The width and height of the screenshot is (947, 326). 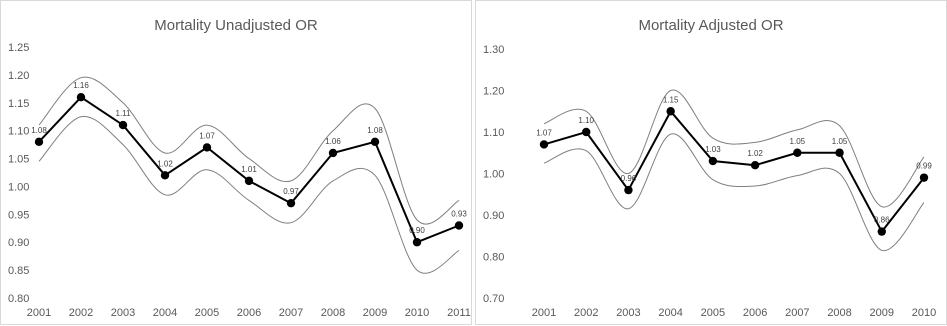 I want to click on y-tick-label: 0.70, so click(x=493, y=299).